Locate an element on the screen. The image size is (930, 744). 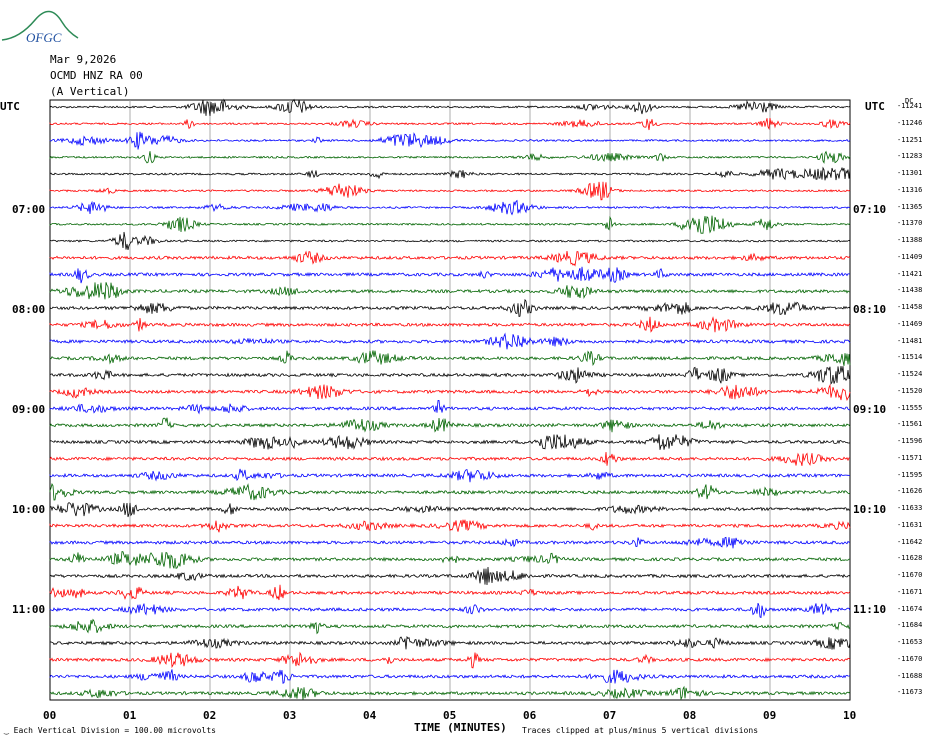
dc-offset-value: -11246 is located at coordinates (910, 122).